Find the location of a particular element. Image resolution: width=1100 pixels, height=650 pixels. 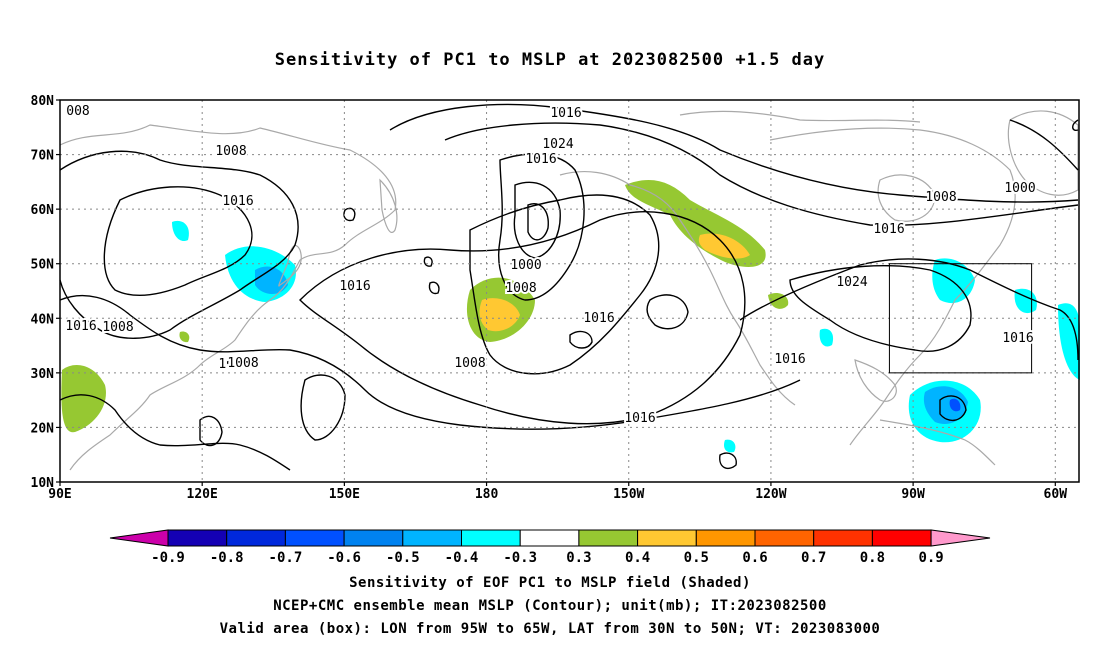

colorbar-min-arrow is located at coordinates (139, 538).